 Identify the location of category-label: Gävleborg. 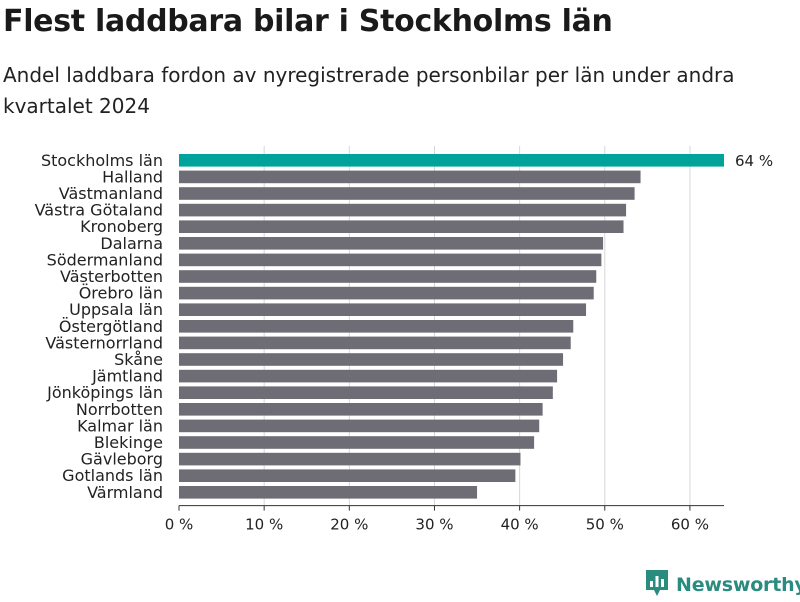
(122, 459).